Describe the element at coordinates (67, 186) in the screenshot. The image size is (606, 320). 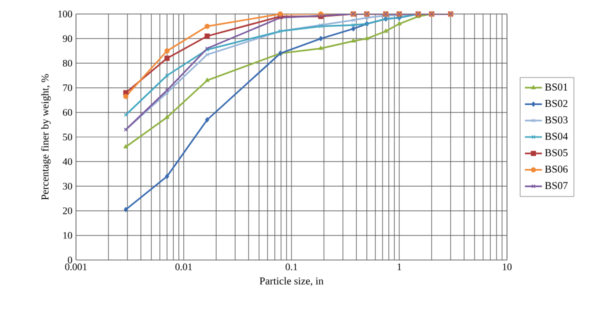
I see `y-tick-label: 30` at that location.